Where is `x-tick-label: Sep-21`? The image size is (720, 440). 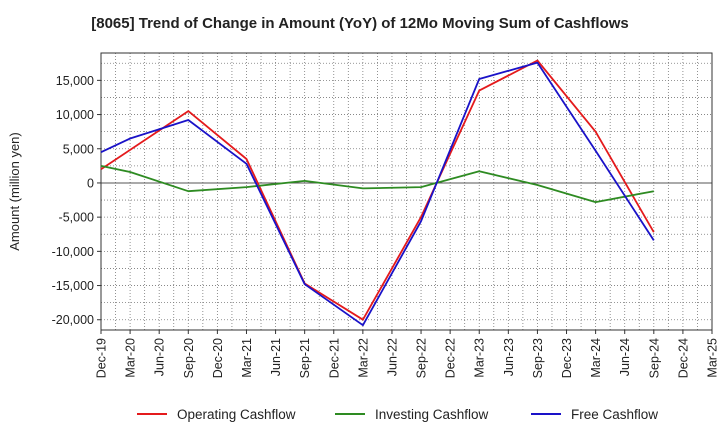 x-tick-label: Sep-21 is located at coordinates (305, 358).